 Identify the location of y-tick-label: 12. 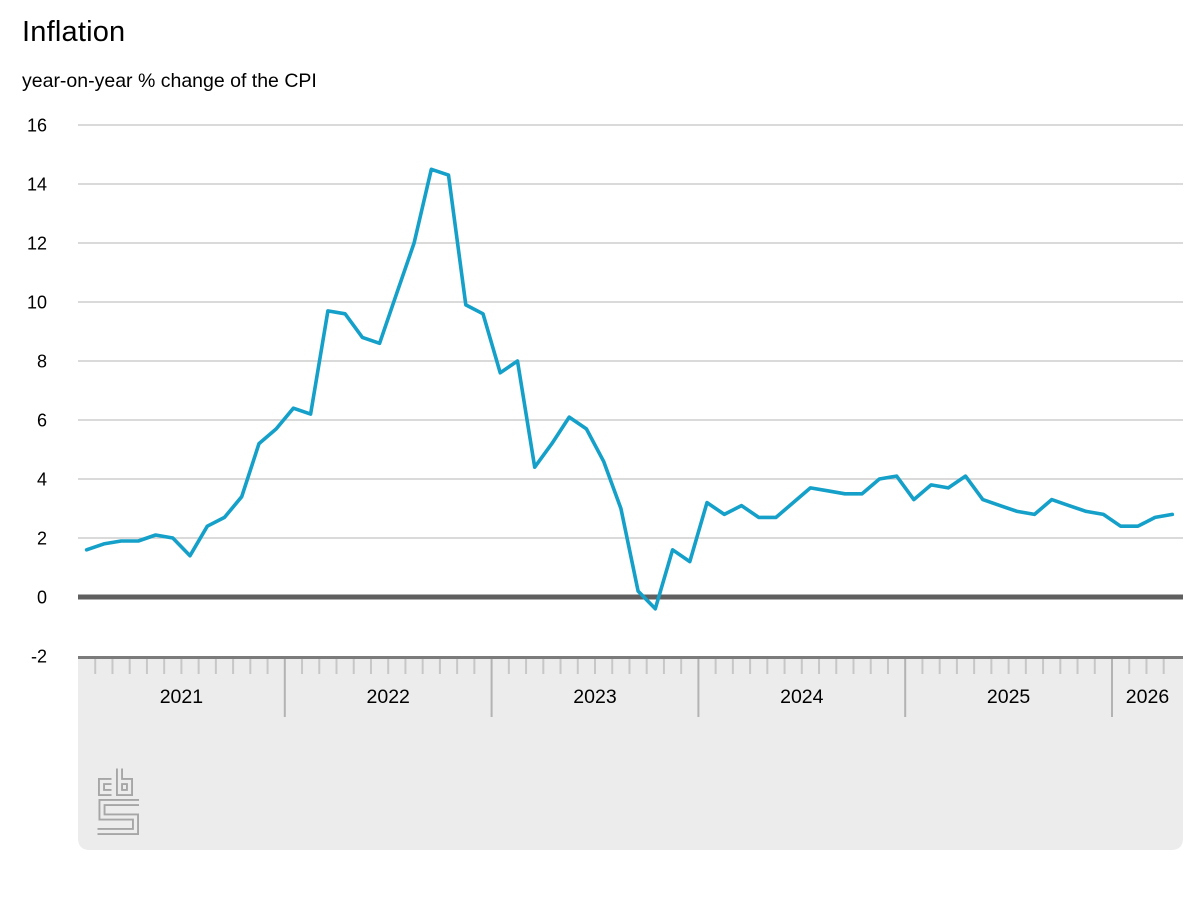
(37, 243).